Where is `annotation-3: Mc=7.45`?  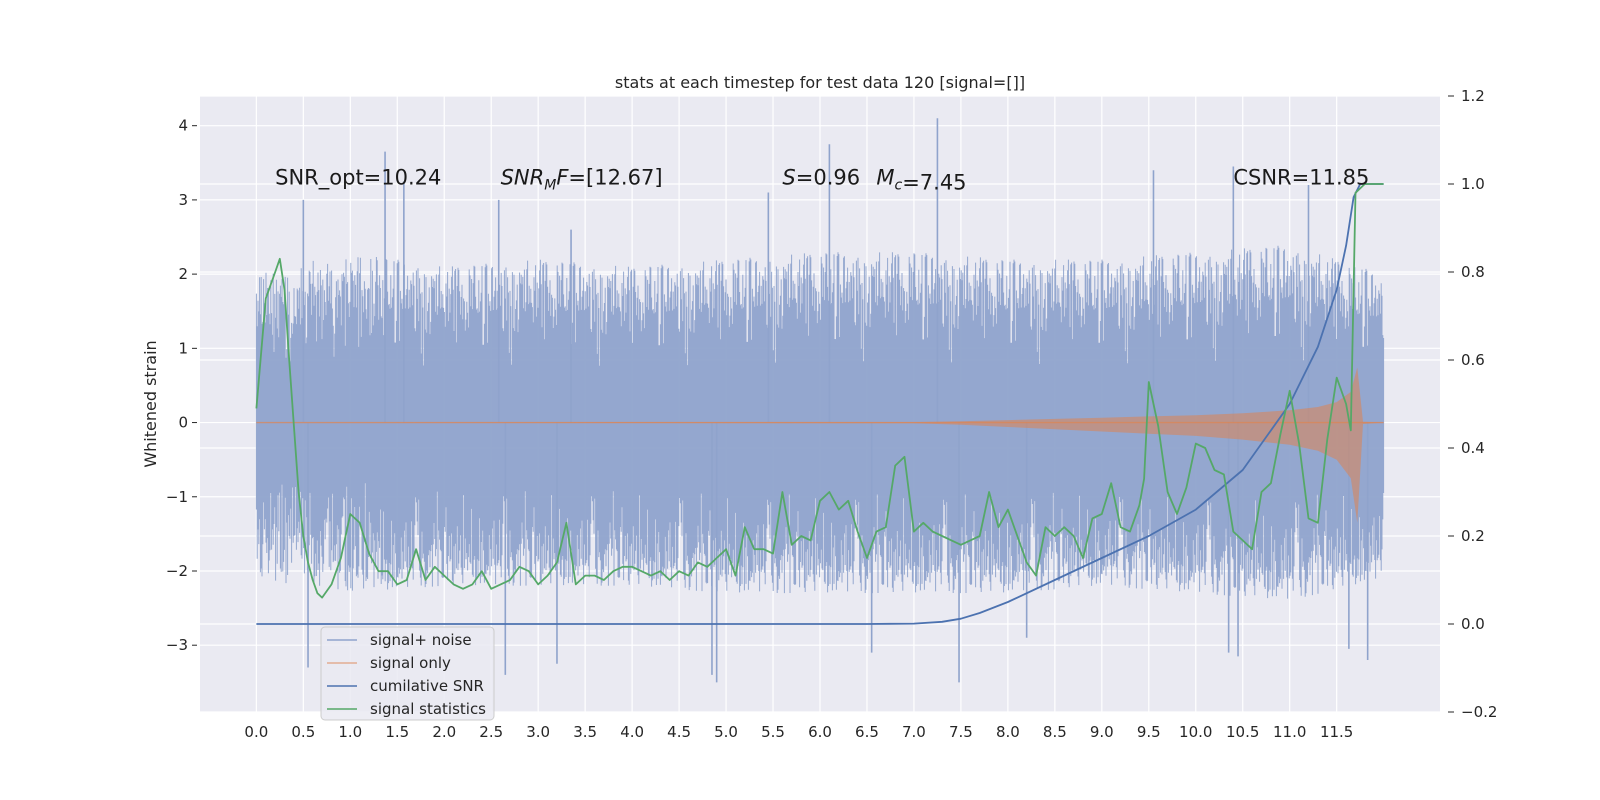 annotation-3: Mc=7.45 is located at coordinates (921, 180).